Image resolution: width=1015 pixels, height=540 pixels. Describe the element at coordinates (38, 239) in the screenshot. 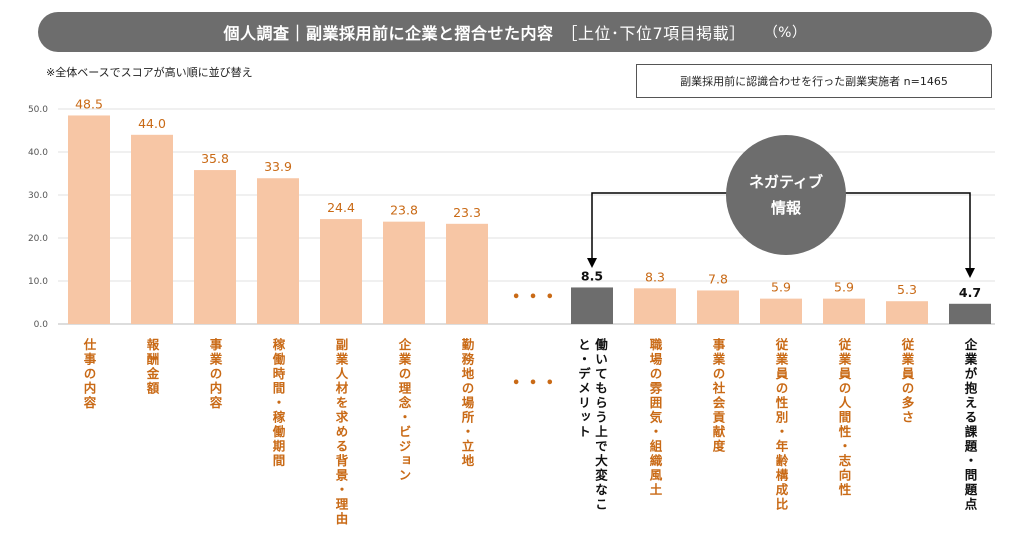

I see `y-tick-label: 20.0` at that location.